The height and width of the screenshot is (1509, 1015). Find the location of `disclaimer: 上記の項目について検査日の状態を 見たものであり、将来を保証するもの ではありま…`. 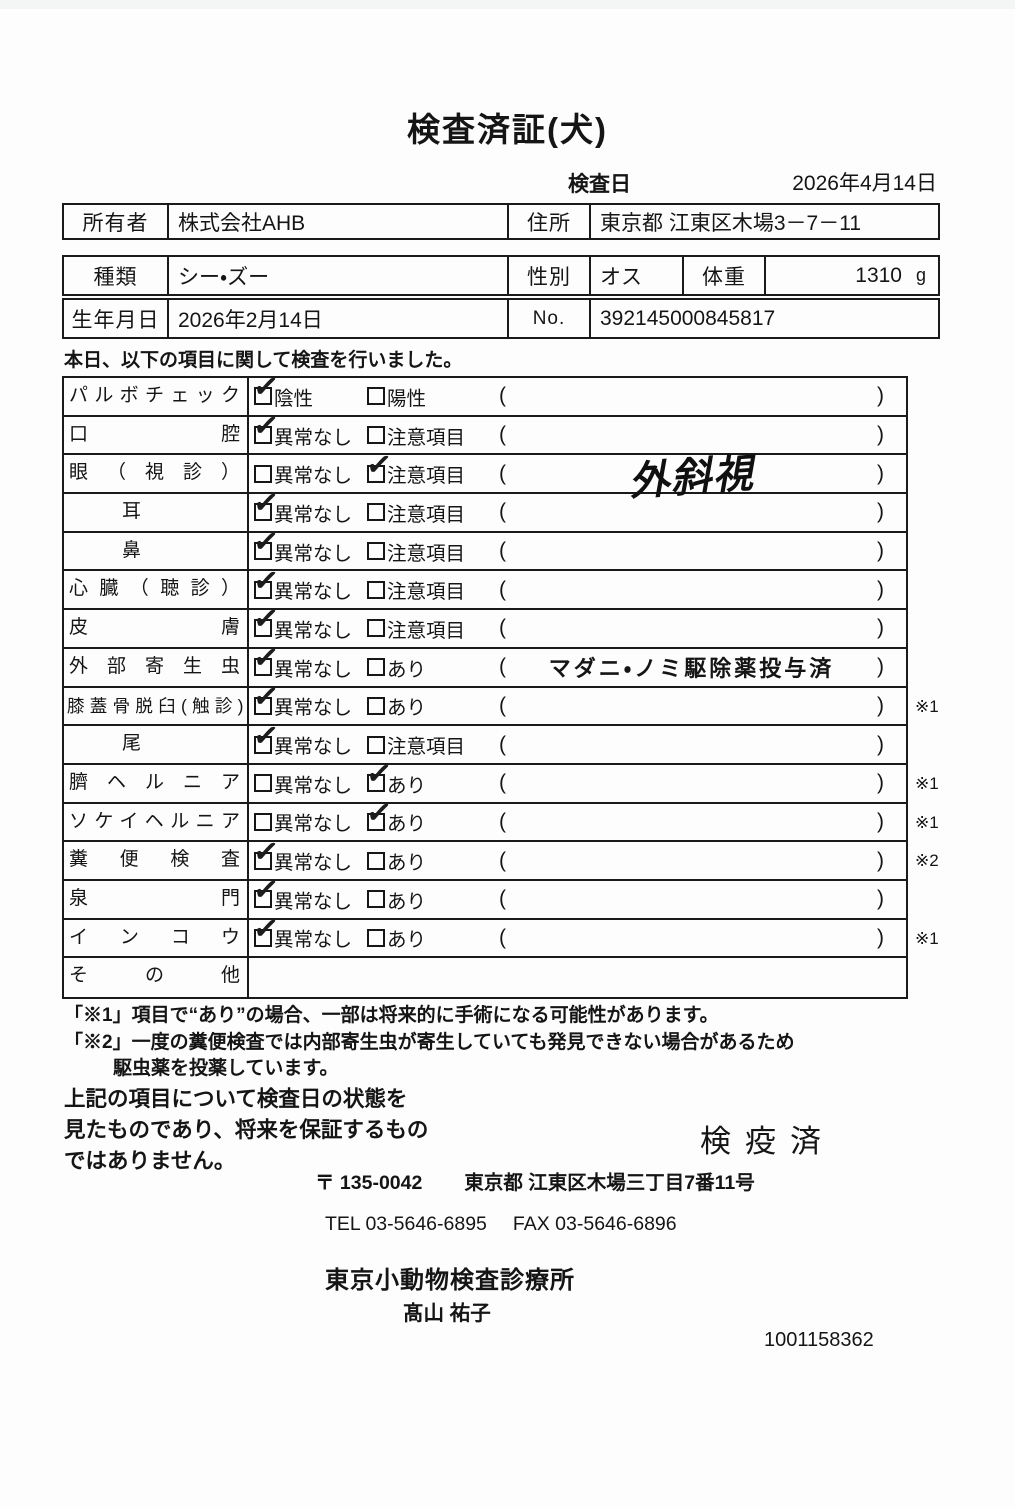

disclaimer: 上記の項目について検査日の状態を 見たものであり、将来を保証するもの ではありま… is located at coordinates (246, 1130).